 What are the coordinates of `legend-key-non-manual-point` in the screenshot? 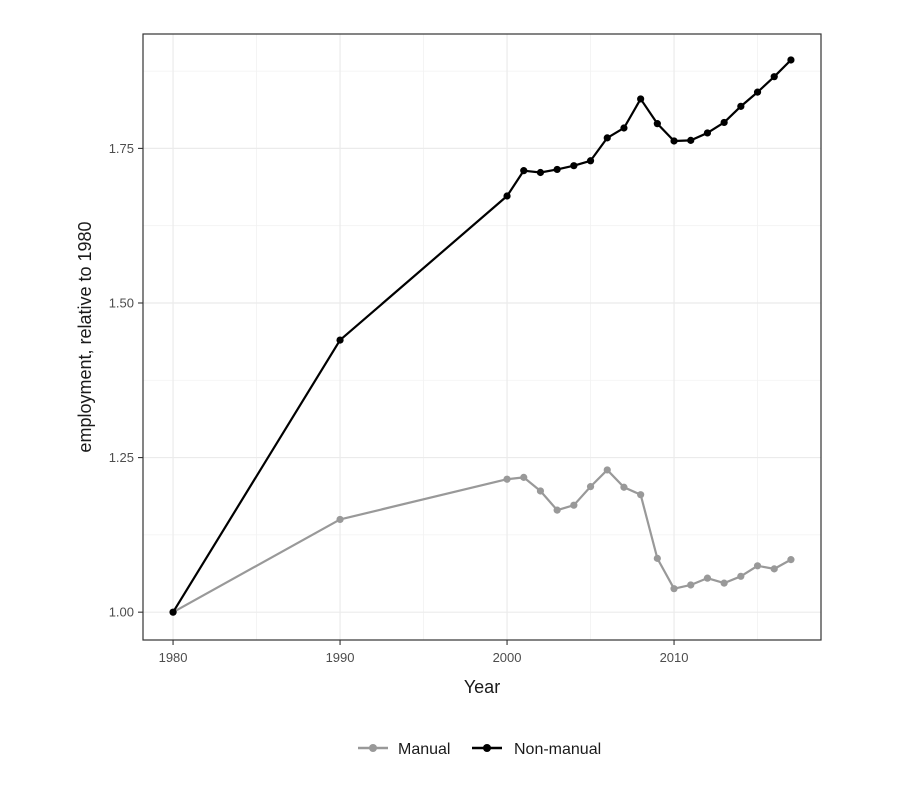 It's located at (487, 748).